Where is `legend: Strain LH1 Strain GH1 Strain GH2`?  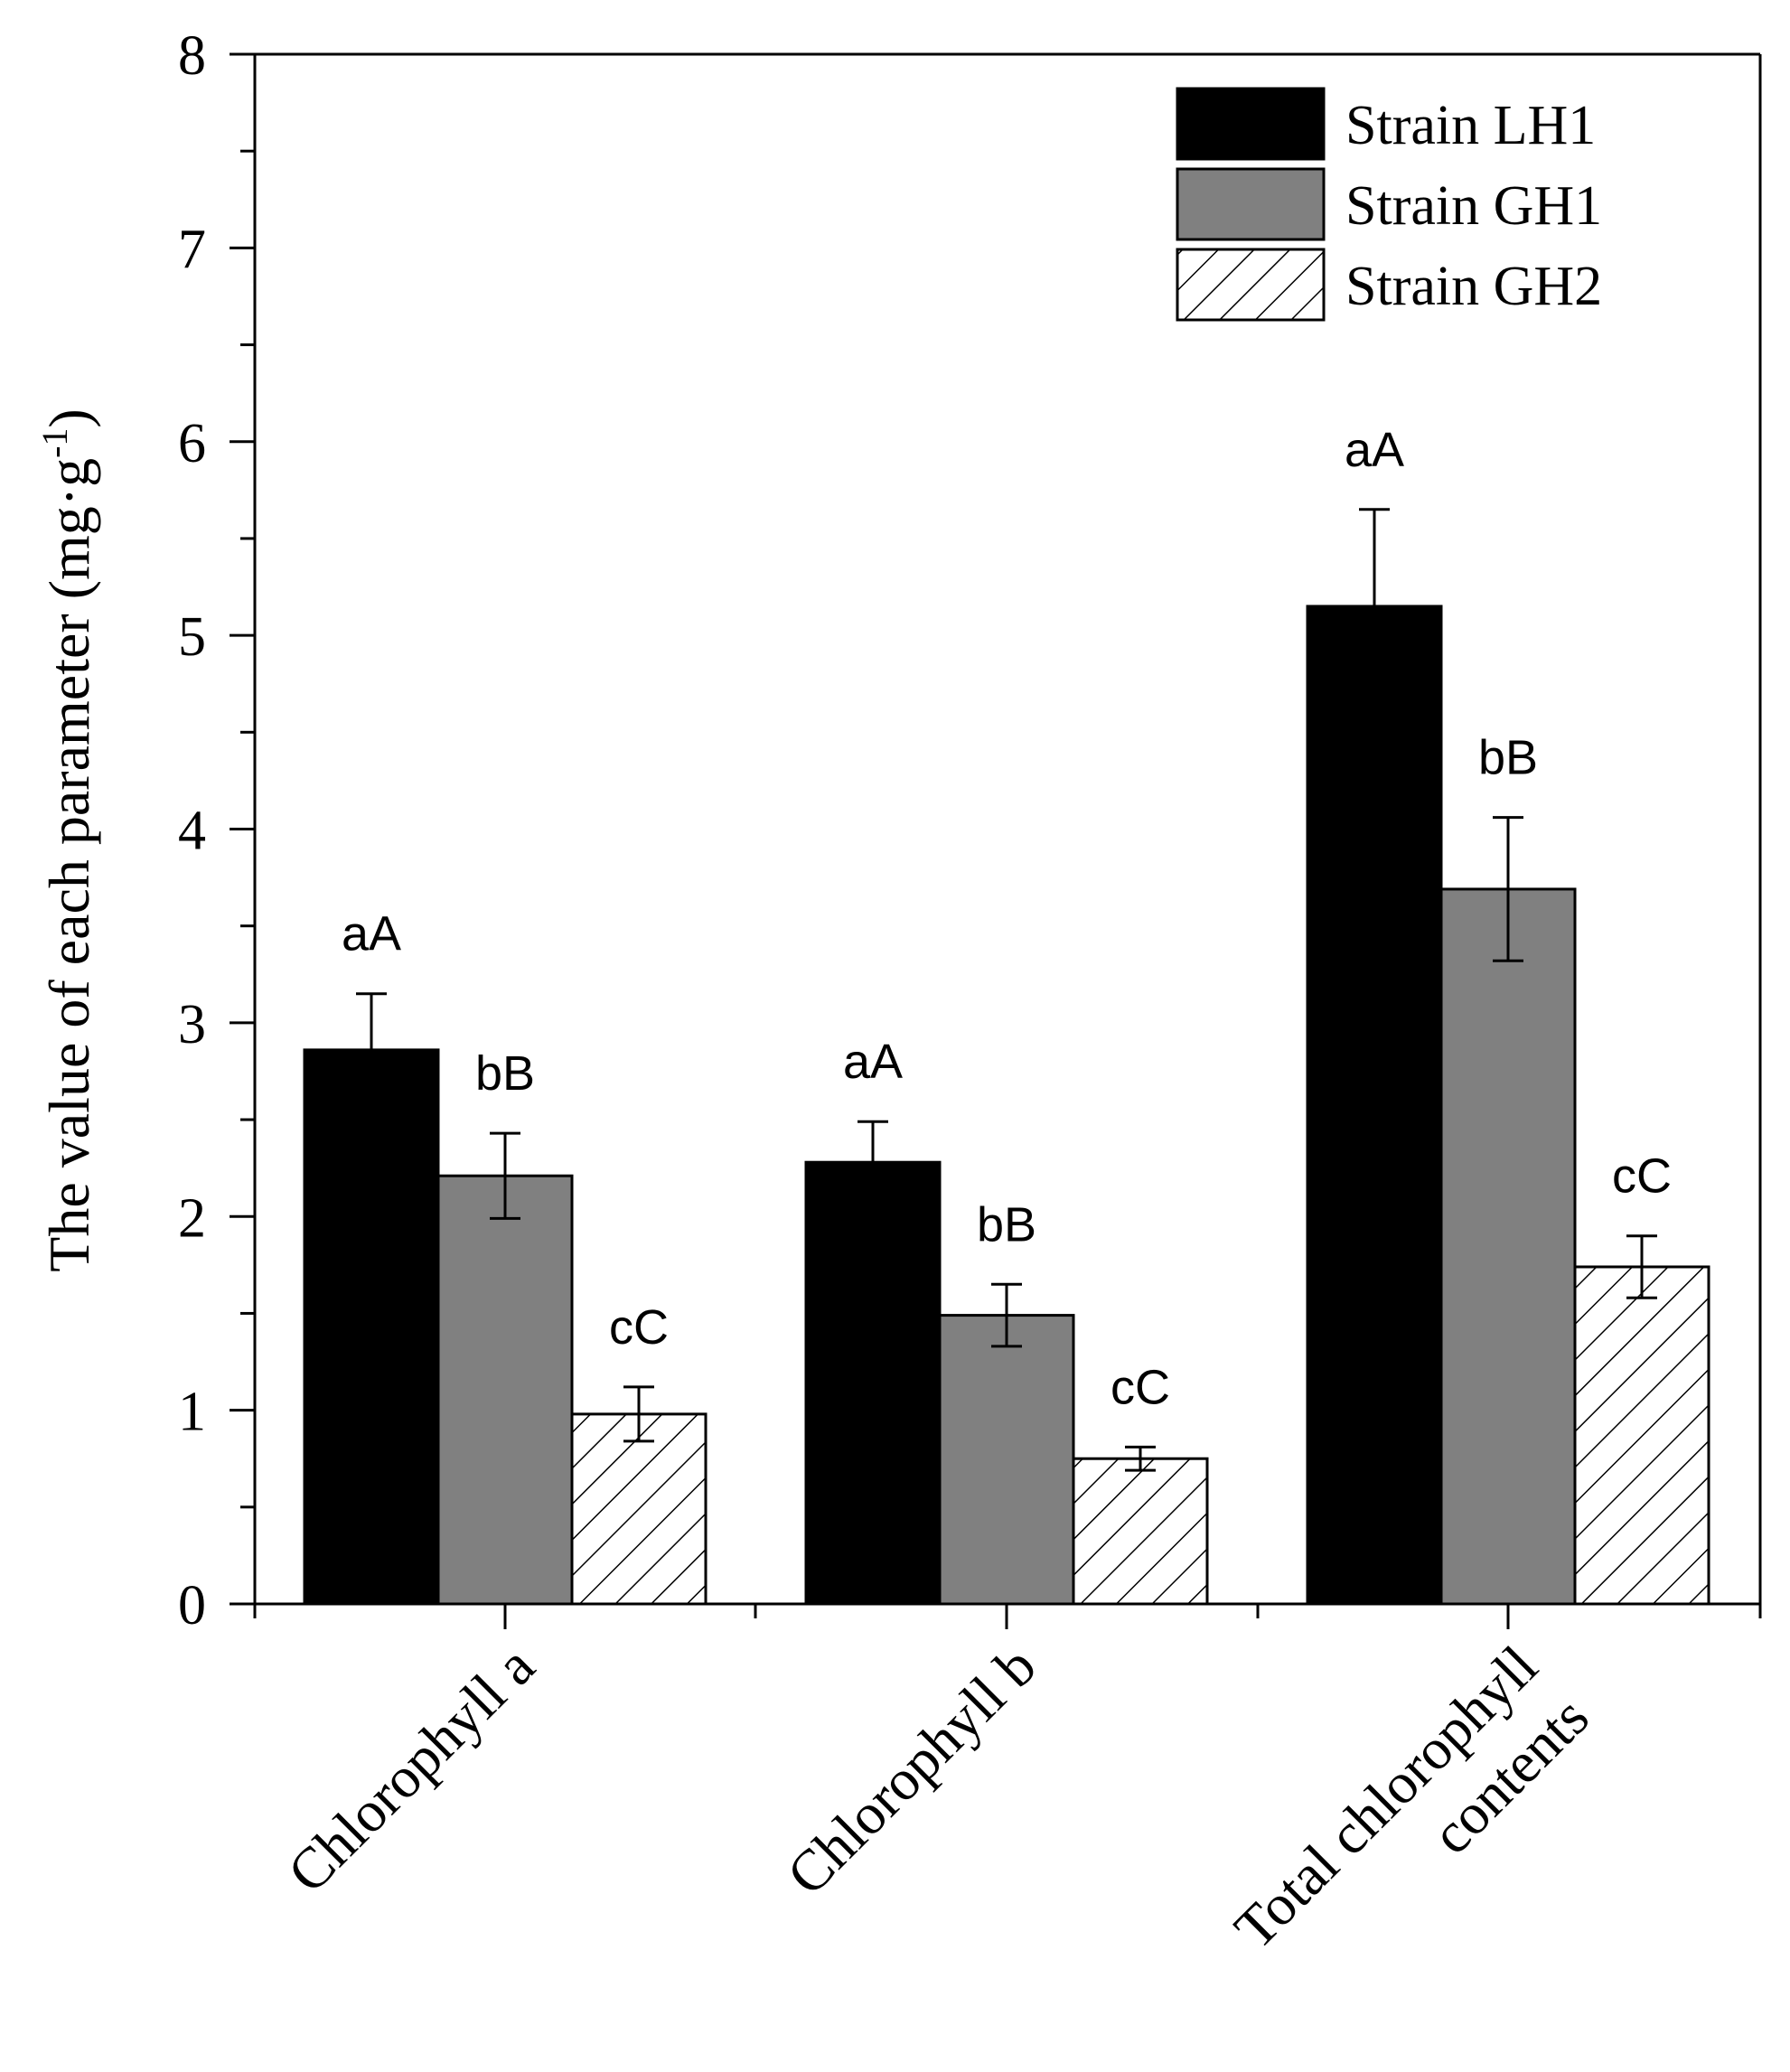 legend: Strain LH1 Strain GH1 Strain GH2 is located at coordinates (1389, 204).